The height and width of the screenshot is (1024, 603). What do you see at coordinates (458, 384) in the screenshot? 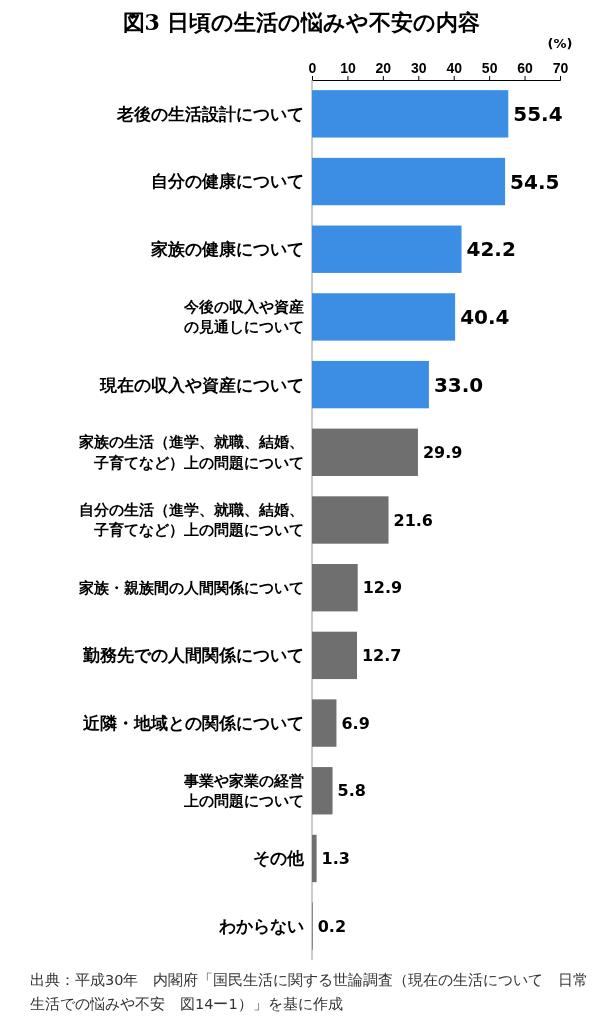
I see `data-label: 33.0` at bounding box center [458, 384].